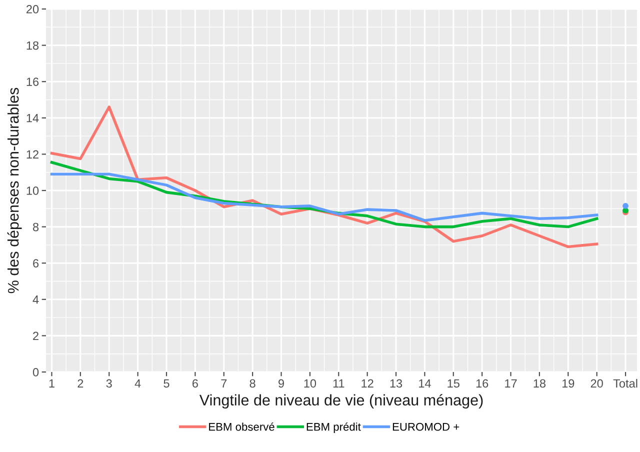 This screenshot has width=640, height=452. I want to click on legend-label: EUROMOD +, so click(426, 426).